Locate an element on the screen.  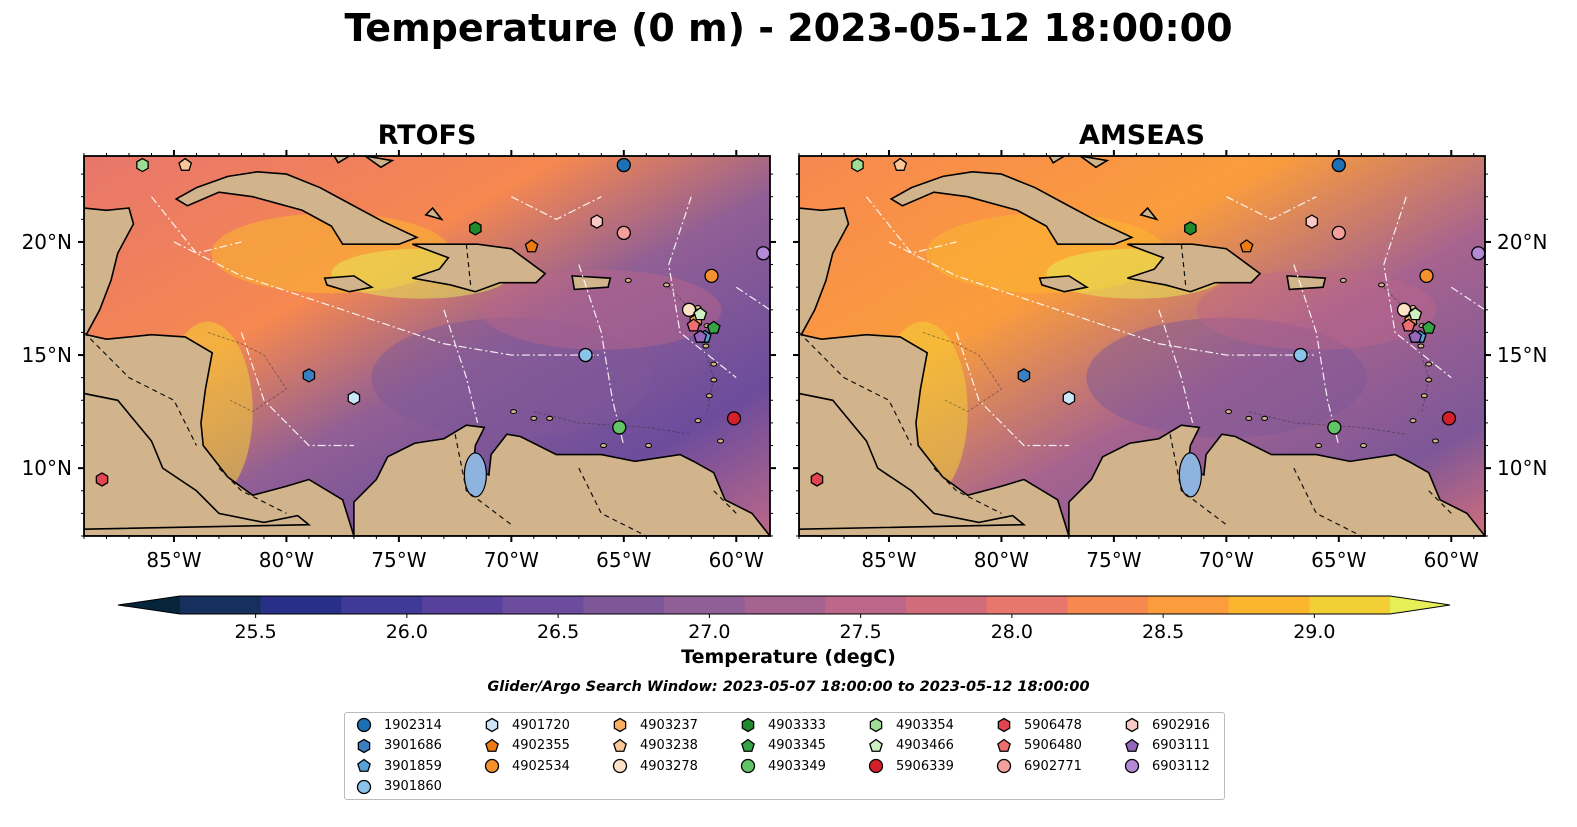
legend-item-6903112: 6903112 is located at coordinates (1166, 766).